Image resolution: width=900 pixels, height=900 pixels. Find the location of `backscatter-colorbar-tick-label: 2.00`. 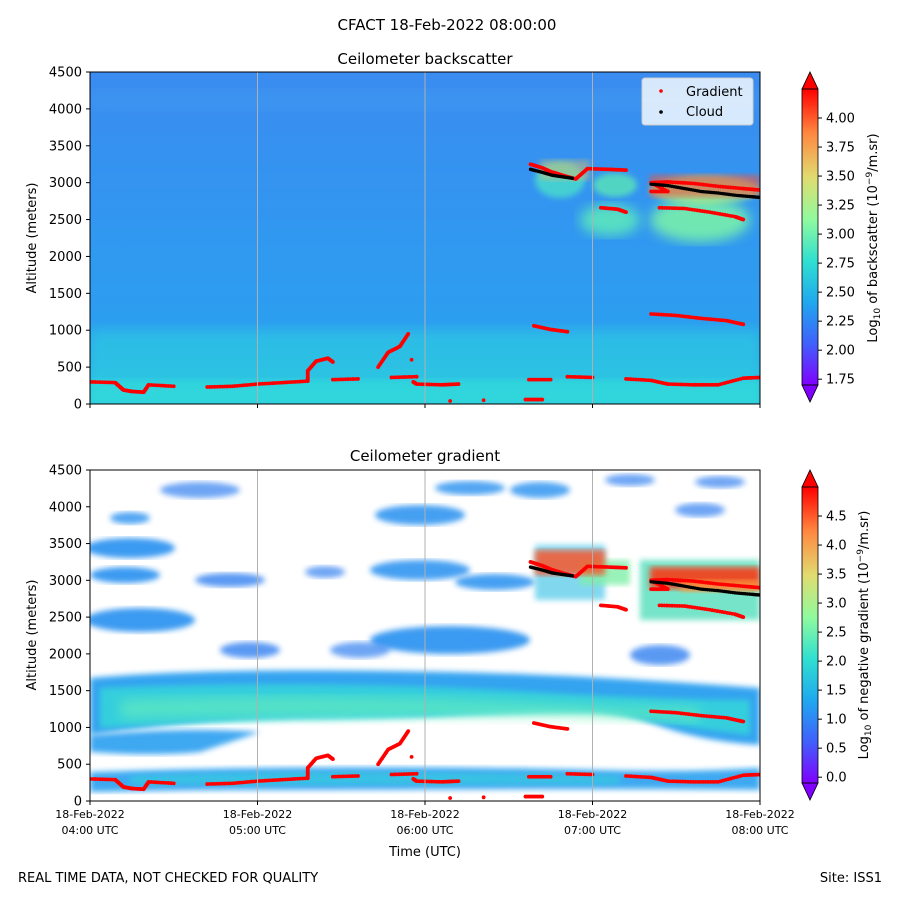

backscatter-colorbar-tick-label: 2.00 is located at coordinates (840, 351).